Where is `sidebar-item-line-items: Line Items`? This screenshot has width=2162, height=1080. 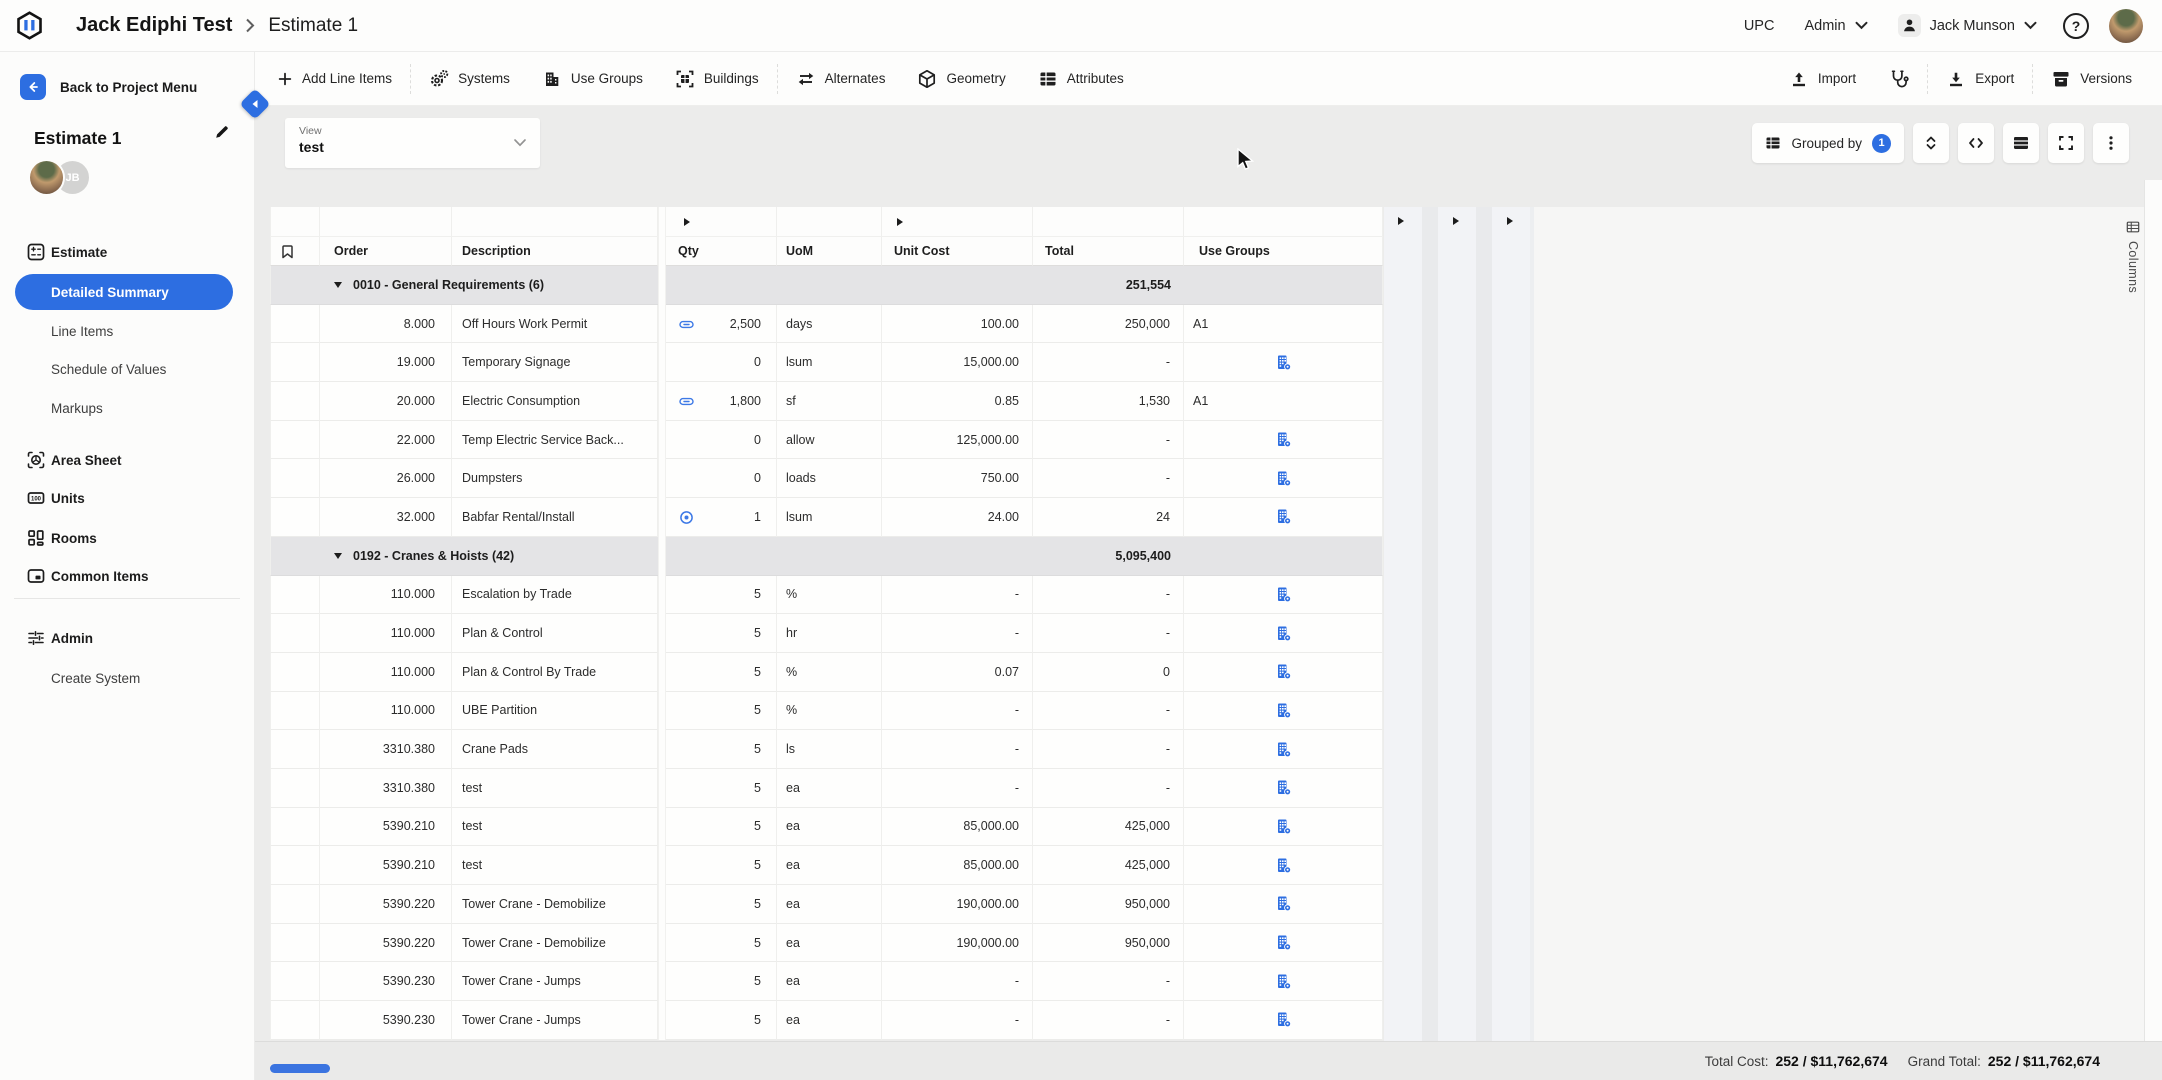
sidebar-item-line-items: Line Items is located at coordinates (127, 331).